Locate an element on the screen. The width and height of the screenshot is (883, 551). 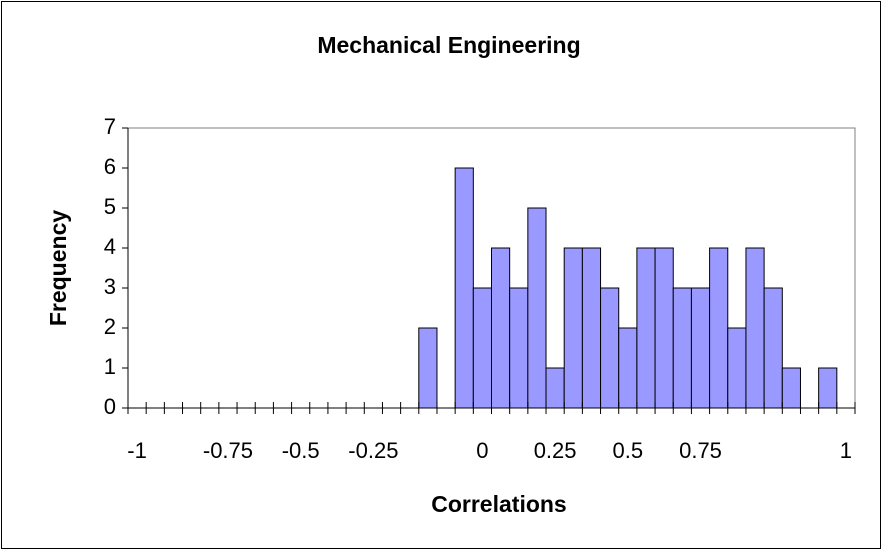
y-tick-label: 4 is located at coordinates (110, 246).